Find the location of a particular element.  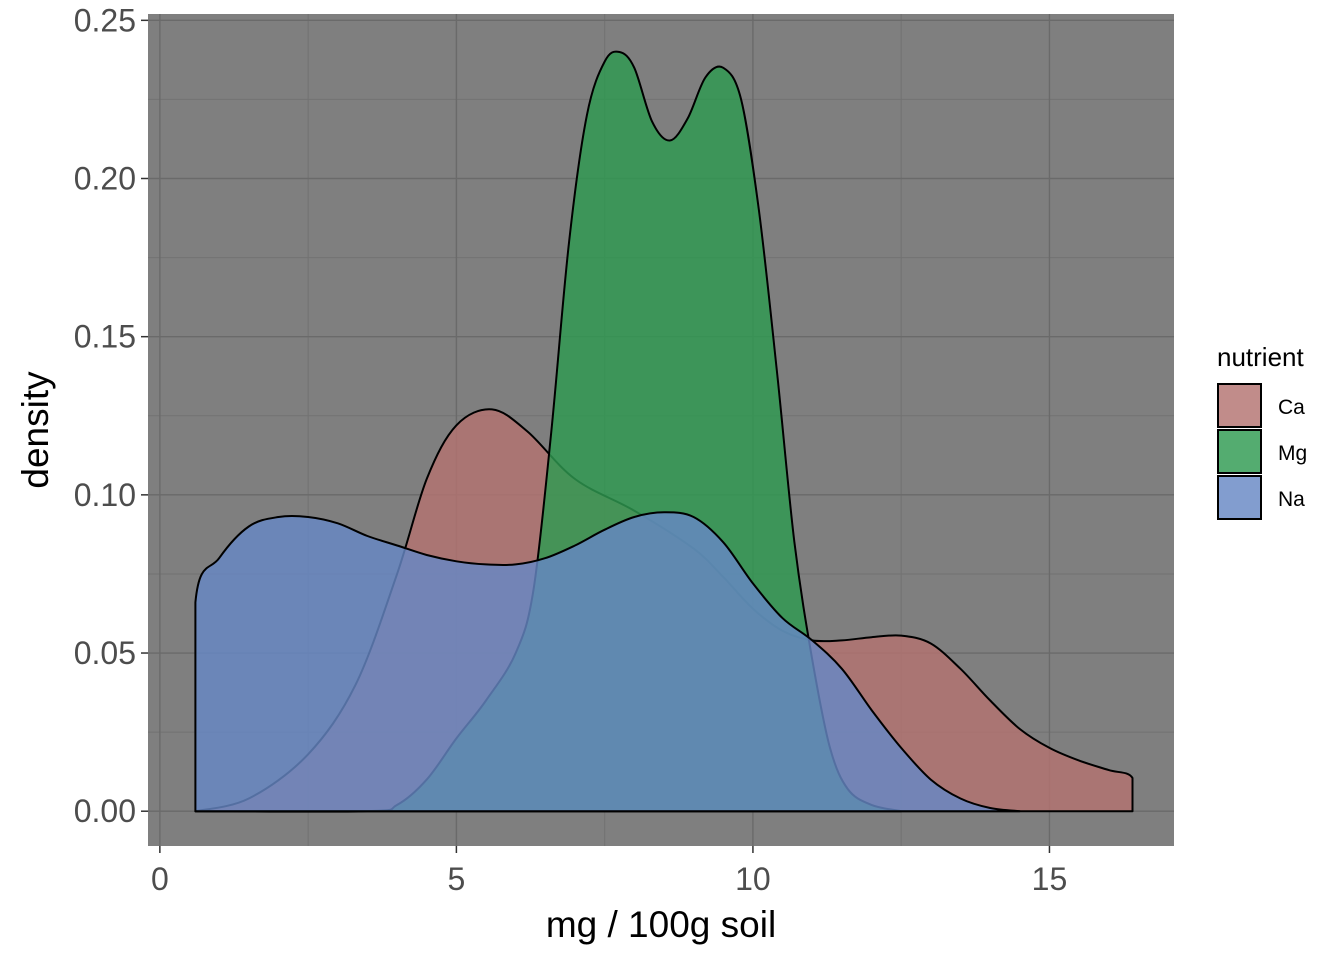

legend-key-ca is located at coordinates (1239, 405).